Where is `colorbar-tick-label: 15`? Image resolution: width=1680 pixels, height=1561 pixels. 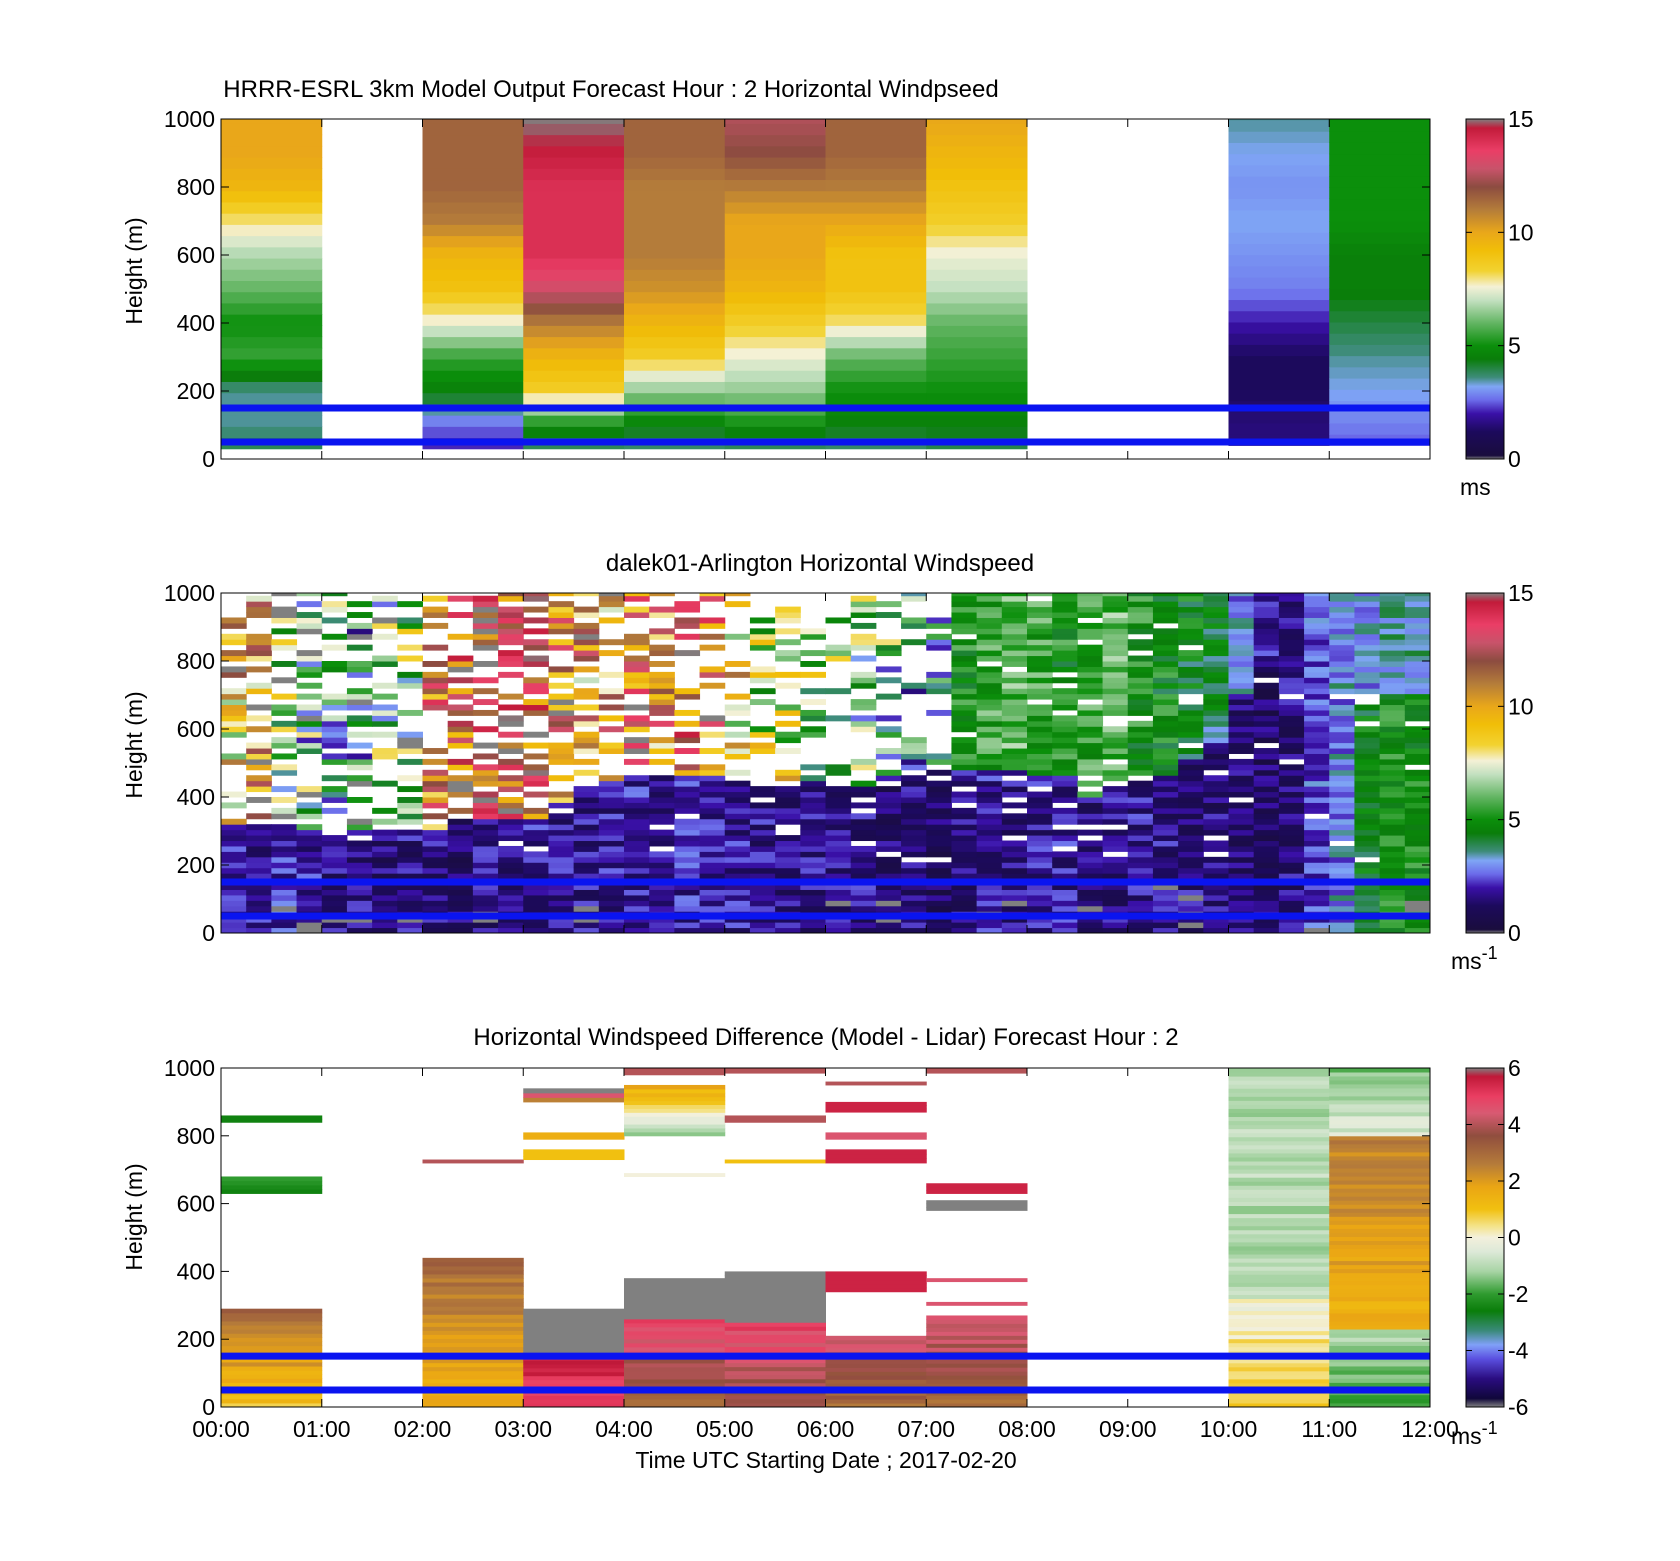 colorbar-tick-label: 15 is located at coordinates (1521, 119).